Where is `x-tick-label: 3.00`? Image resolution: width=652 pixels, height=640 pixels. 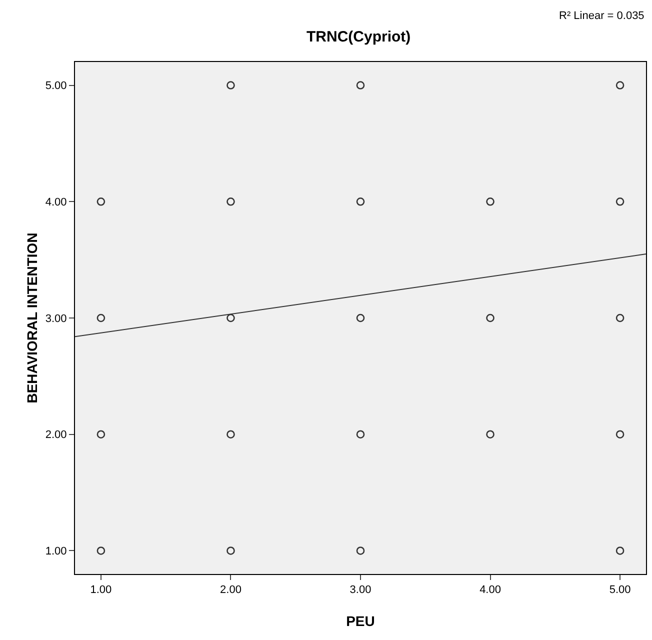
x-tick-label: 3.00 is located at coordinates (361, 590).